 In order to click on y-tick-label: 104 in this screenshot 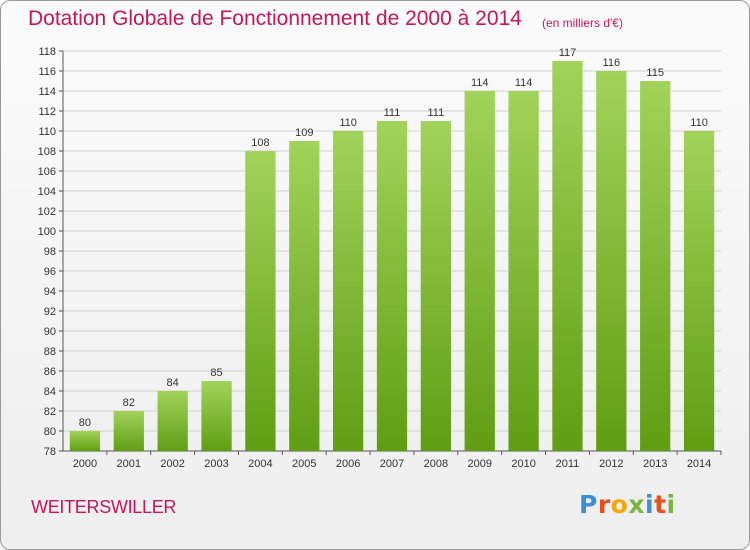, I will do `click(47, 192)`.